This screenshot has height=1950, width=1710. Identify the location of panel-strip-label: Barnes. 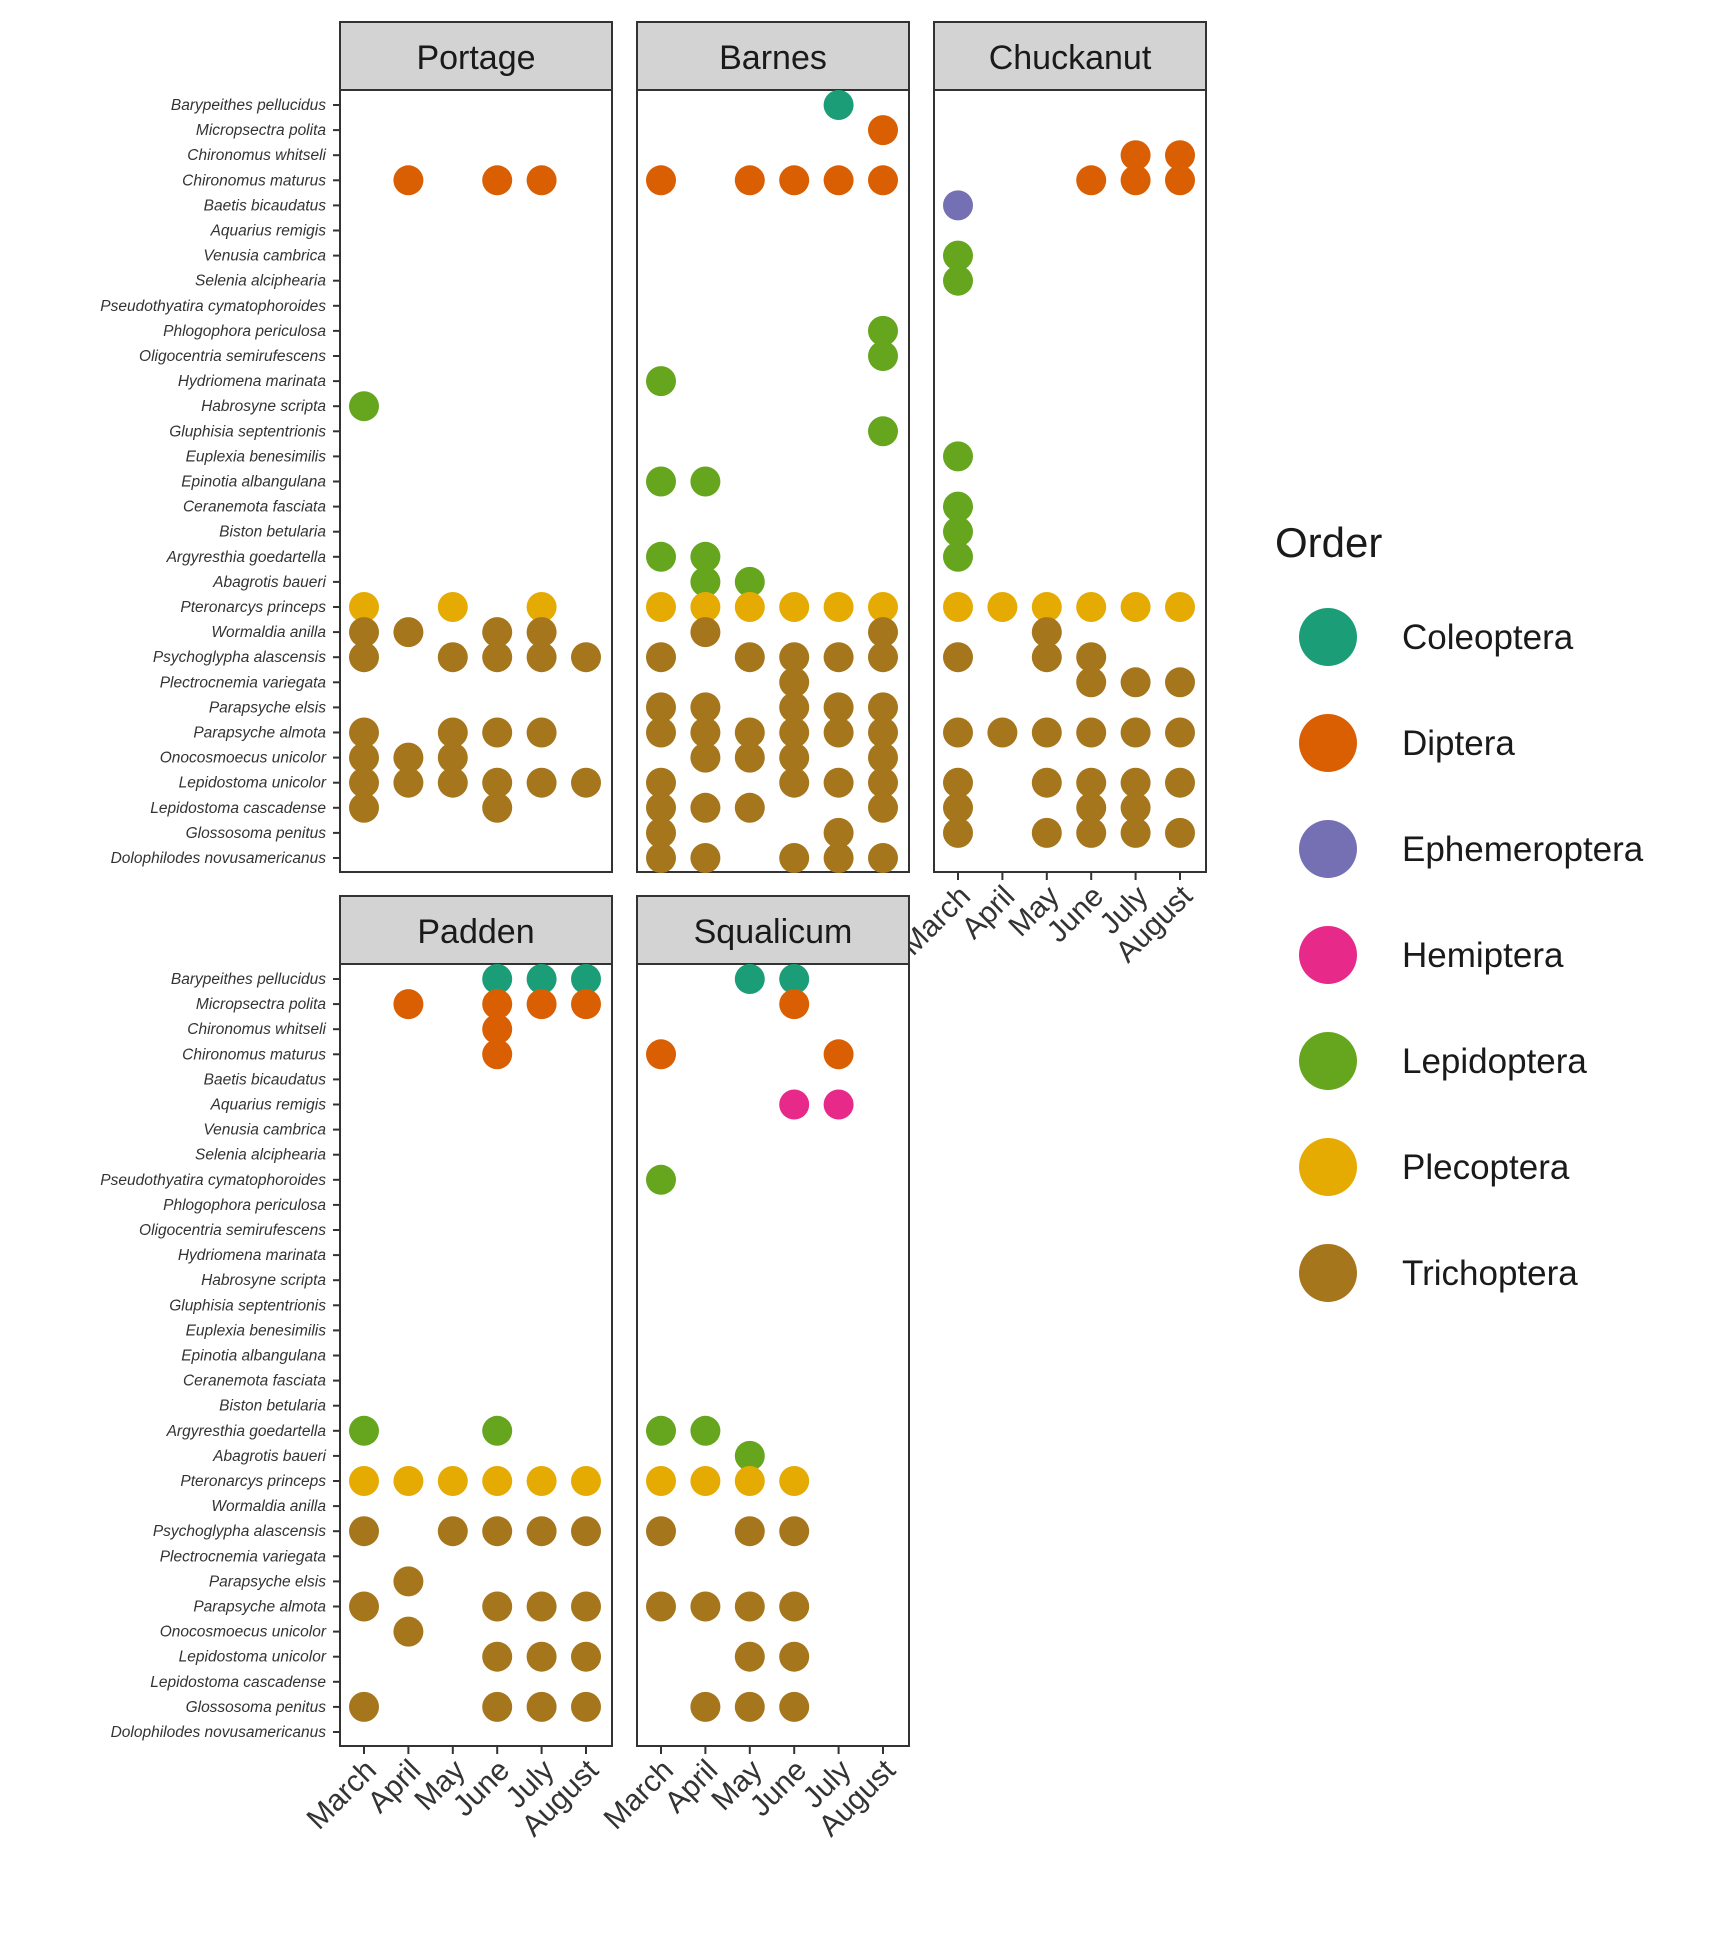
(773, 58).